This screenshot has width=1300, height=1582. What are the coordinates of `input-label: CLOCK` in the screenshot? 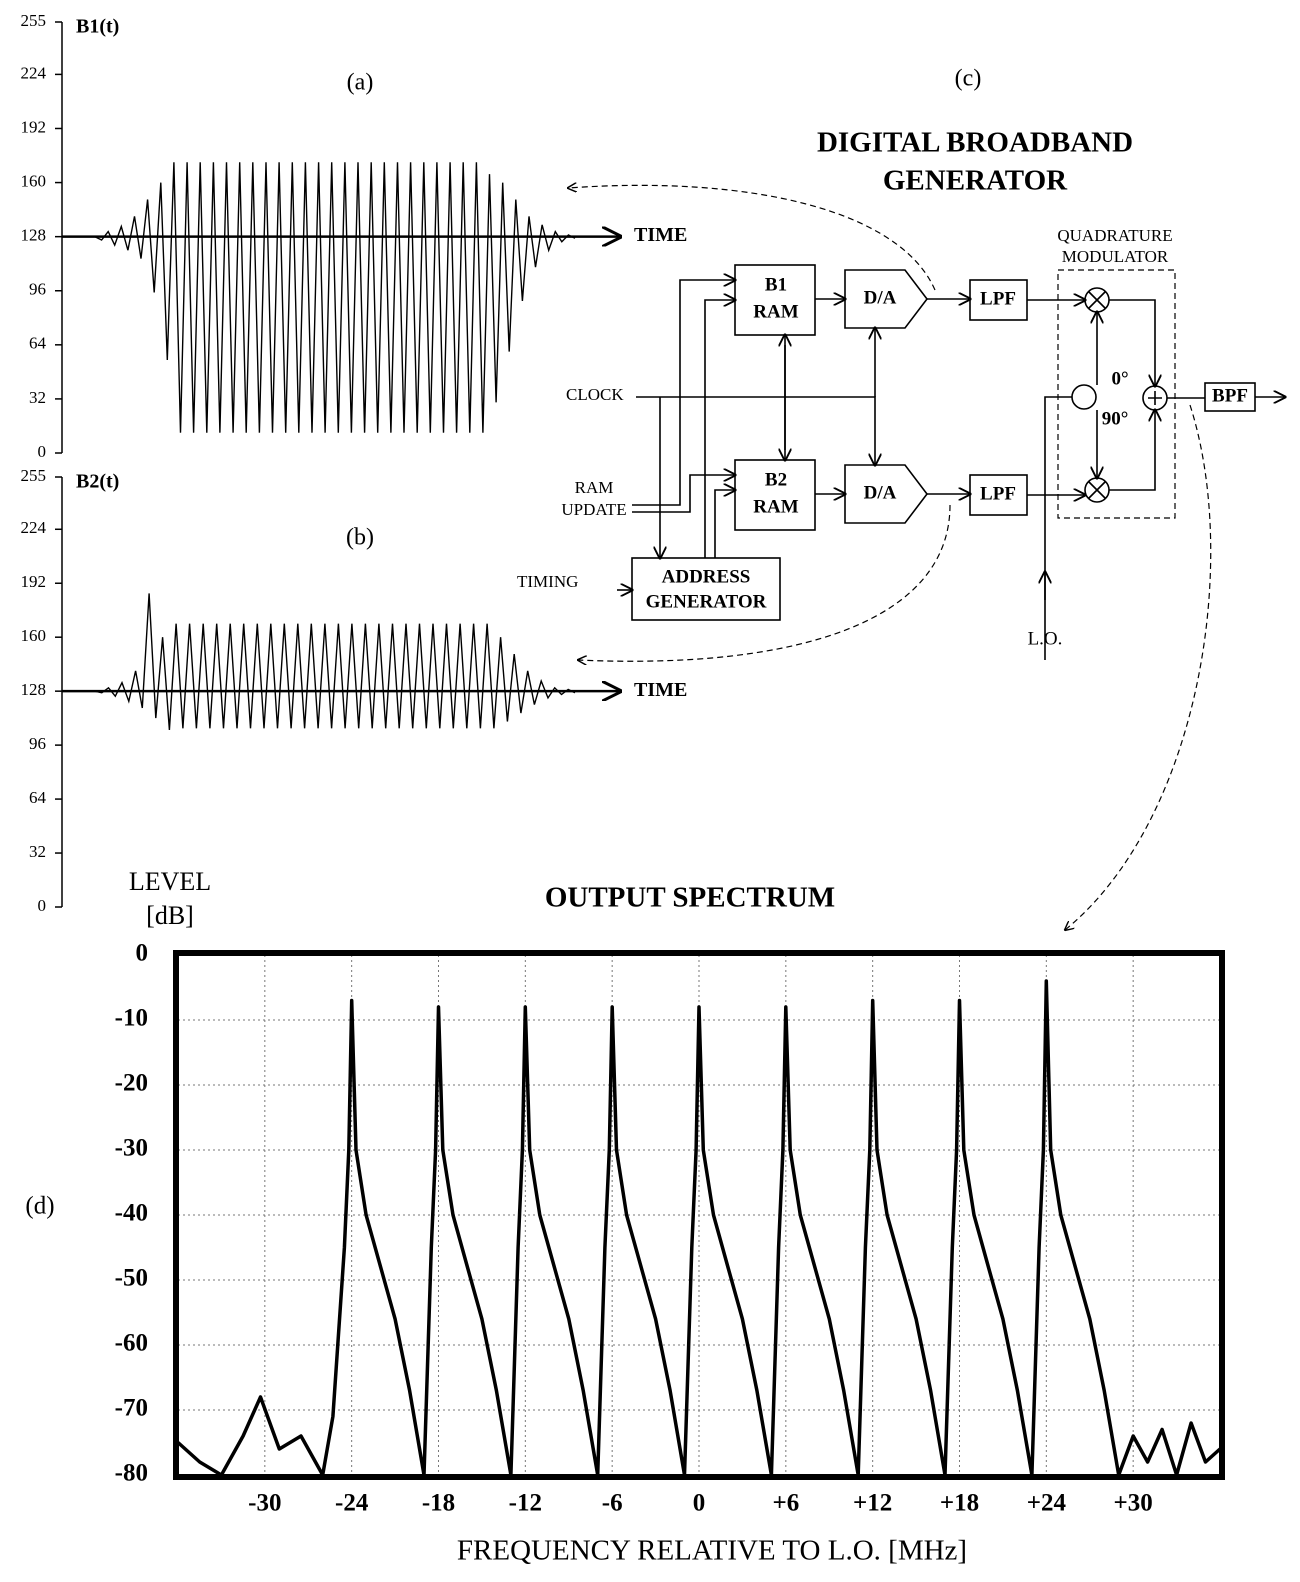 It's located at (595, 394).